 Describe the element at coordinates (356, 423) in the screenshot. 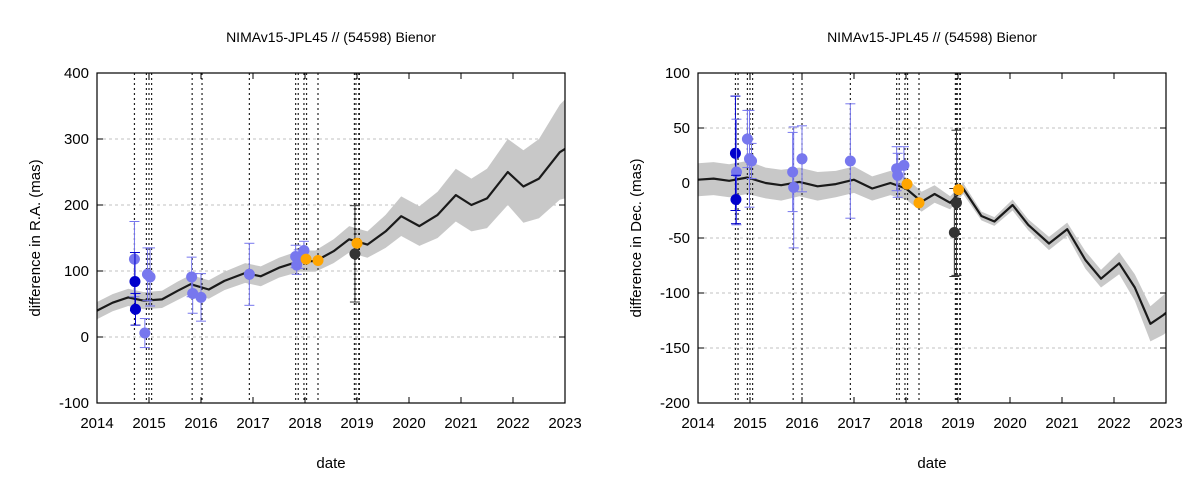

I see `chart1-x-tick-label: 2019` at that location.